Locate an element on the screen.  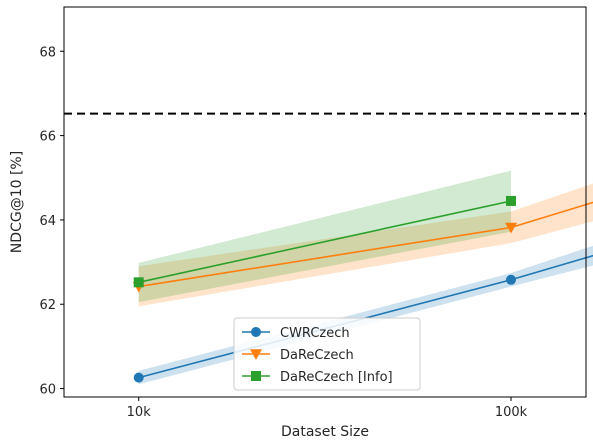
reference-lines is located at coordinates (325, 113).